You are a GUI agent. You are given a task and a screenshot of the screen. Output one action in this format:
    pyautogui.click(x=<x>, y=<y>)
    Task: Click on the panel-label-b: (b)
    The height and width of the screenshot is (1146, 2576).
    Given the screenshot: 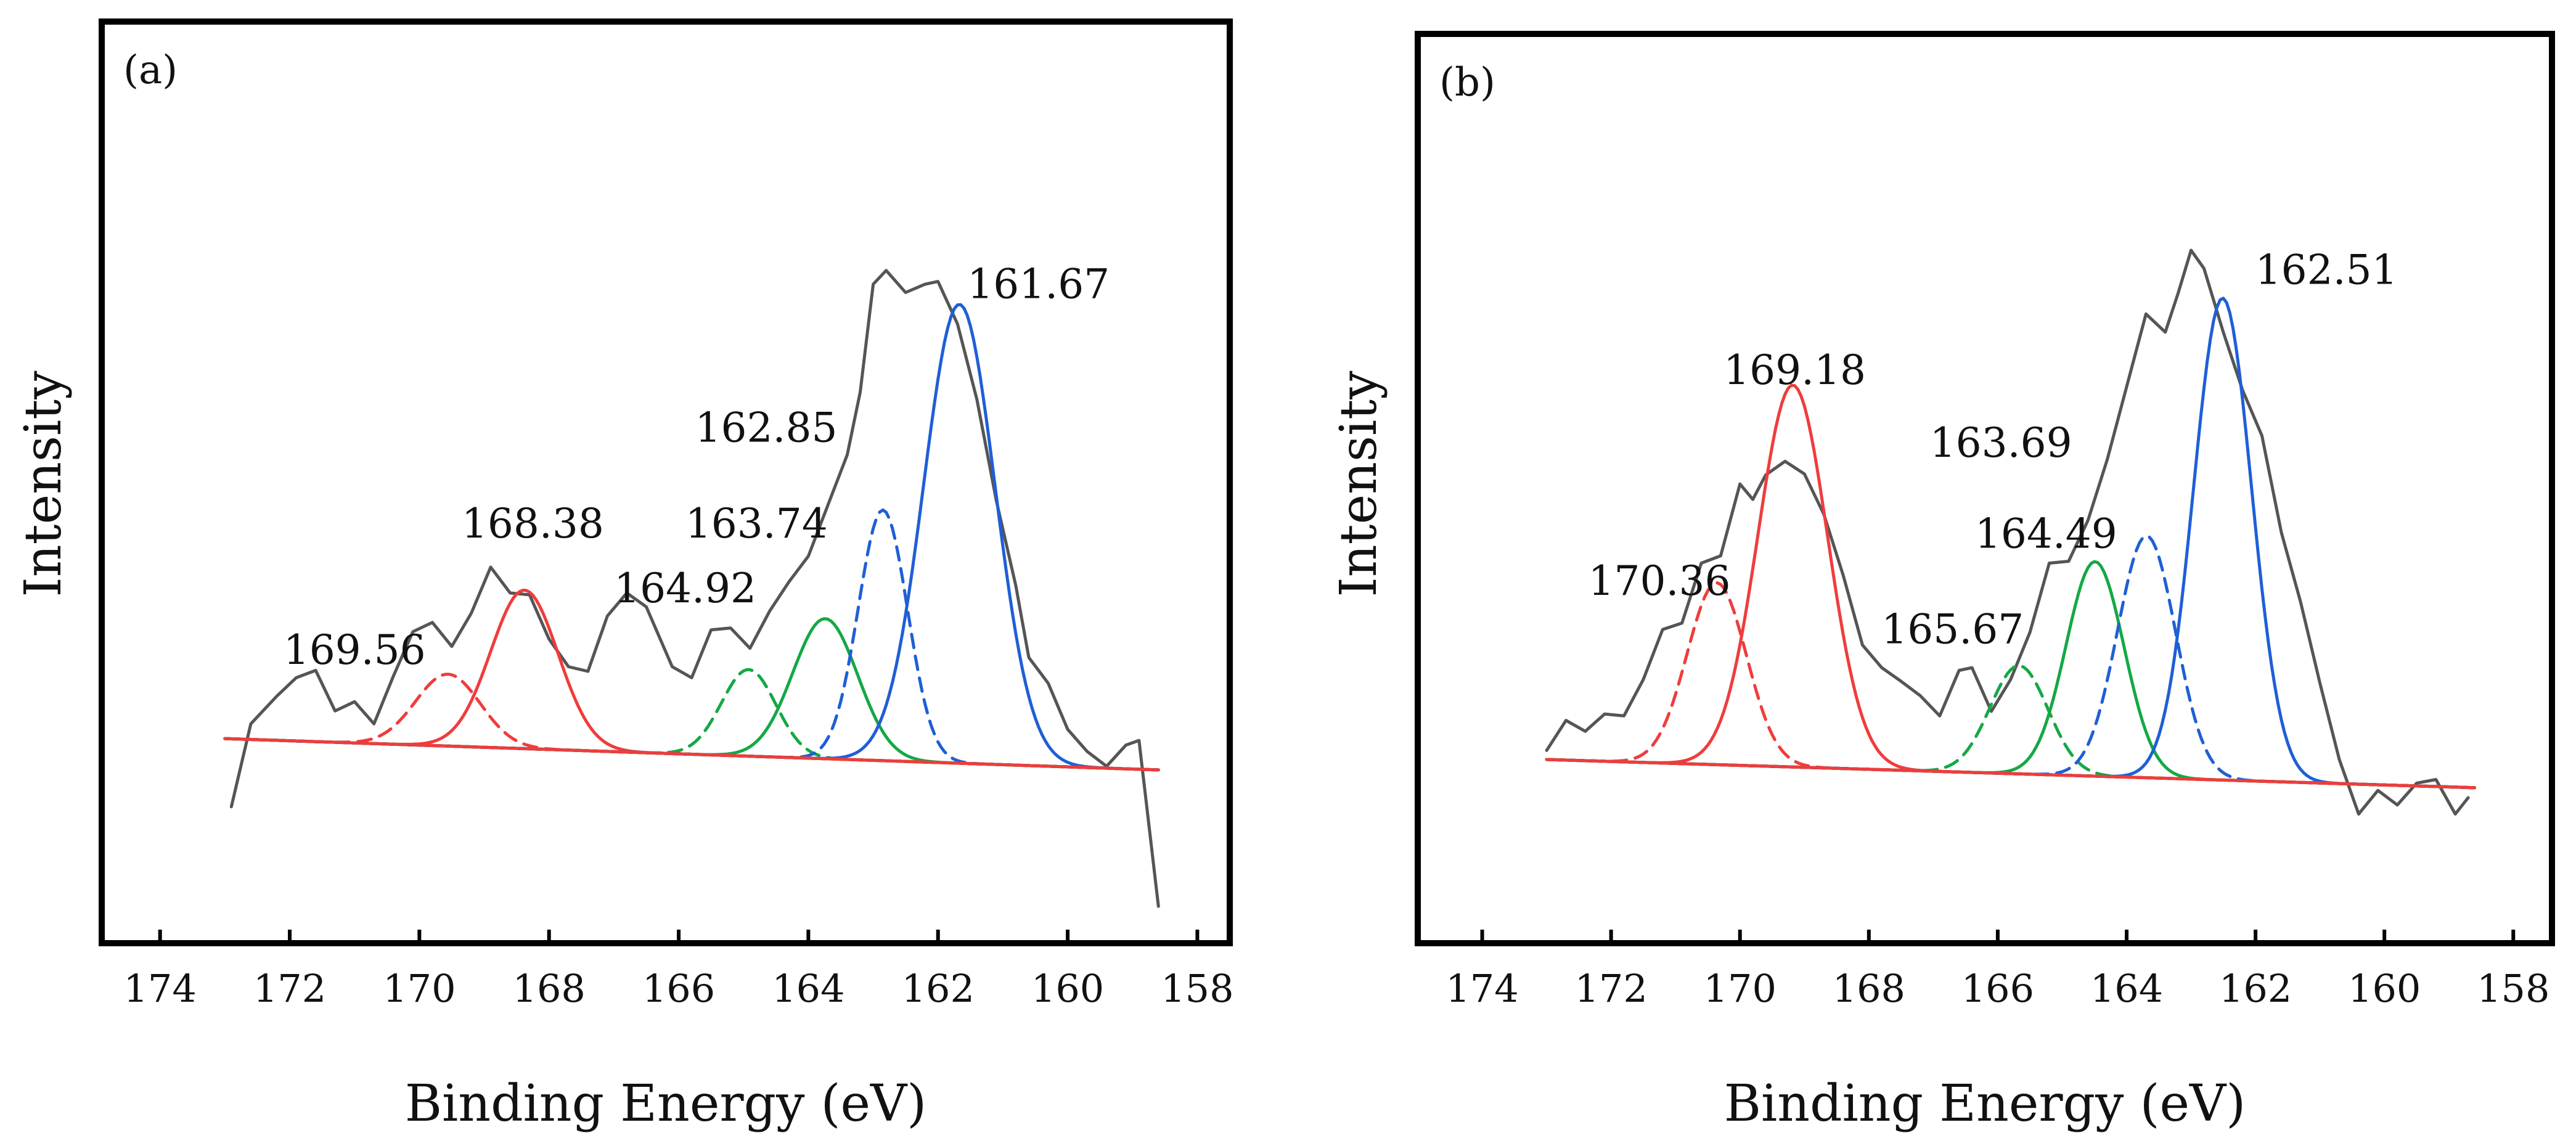 What is the action you would take?
    pyautogui.click(x=1467, y=82)
    